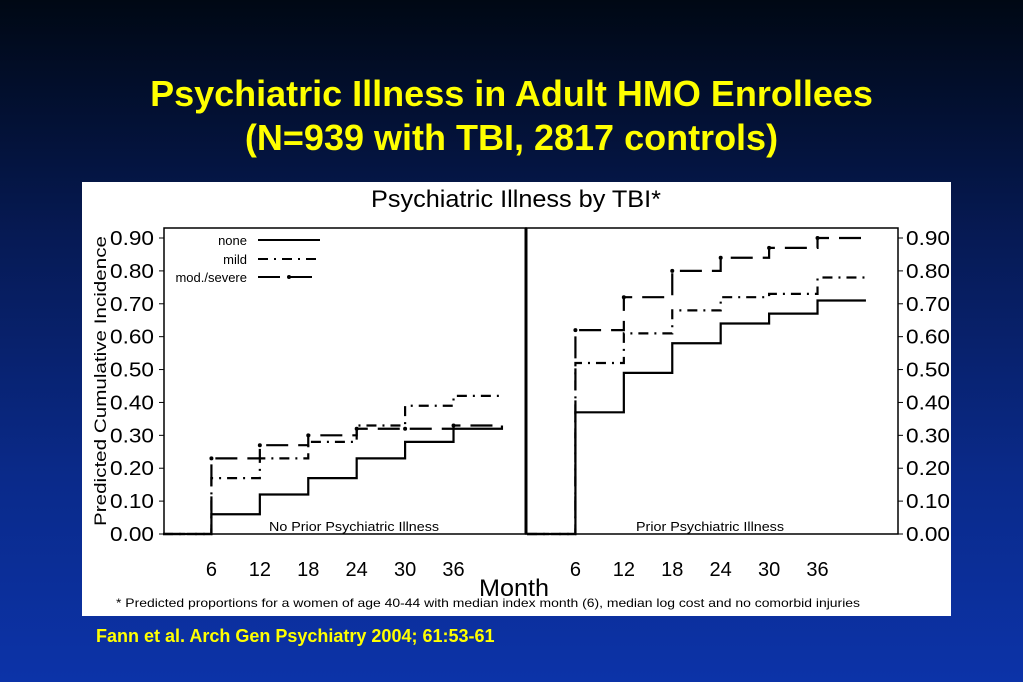 The height and width of the screenshot is (682, 1023). I want to click on slide-title-line2: (N=939 with TBI, 2817 controls), so click(511, 137).